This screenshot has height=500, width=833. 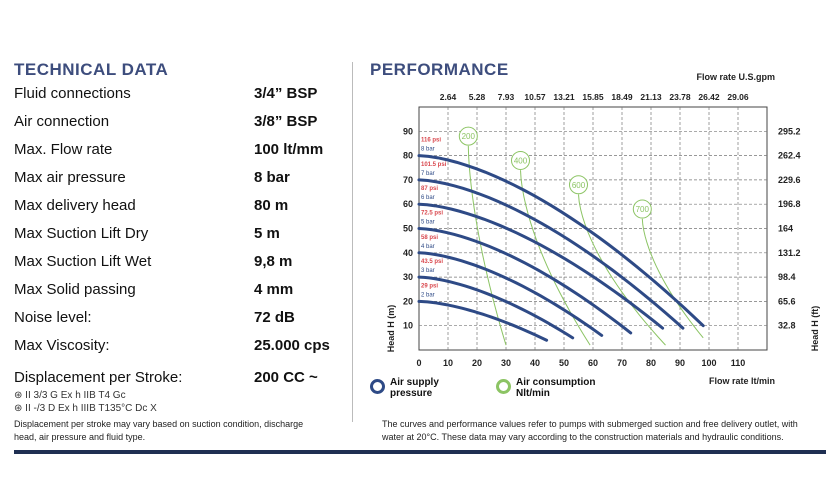 What do you see at coordinates (408, 131) in the screenshot?
I see `y-tick-label: 90` at bounding box center [408, 131].